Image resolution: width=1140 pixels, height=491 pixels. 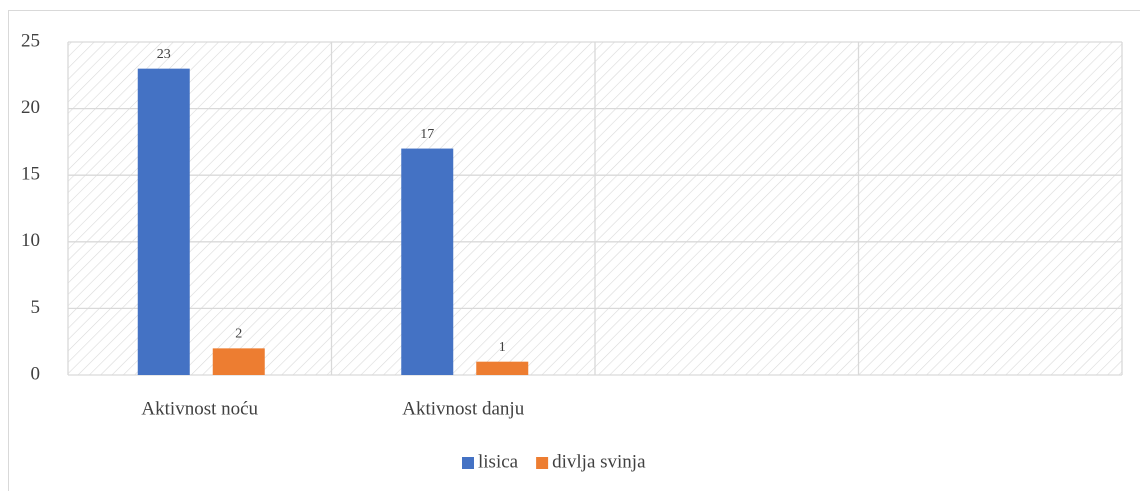 What do you see at coordinates (30, 107) in the screenshot?
I see `y-tick-label: 20` at bounding box center [30, 107].